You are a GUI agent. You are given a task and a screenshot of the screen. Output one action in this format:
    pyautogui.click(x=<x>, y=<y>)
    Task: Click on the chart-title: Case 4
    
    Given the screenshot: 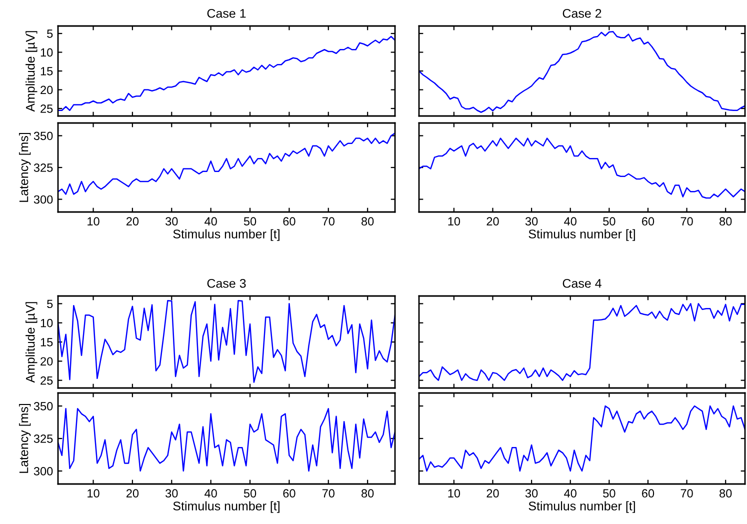 What is the action you would take?
    pyautogui.click(x=582, y=283)
    